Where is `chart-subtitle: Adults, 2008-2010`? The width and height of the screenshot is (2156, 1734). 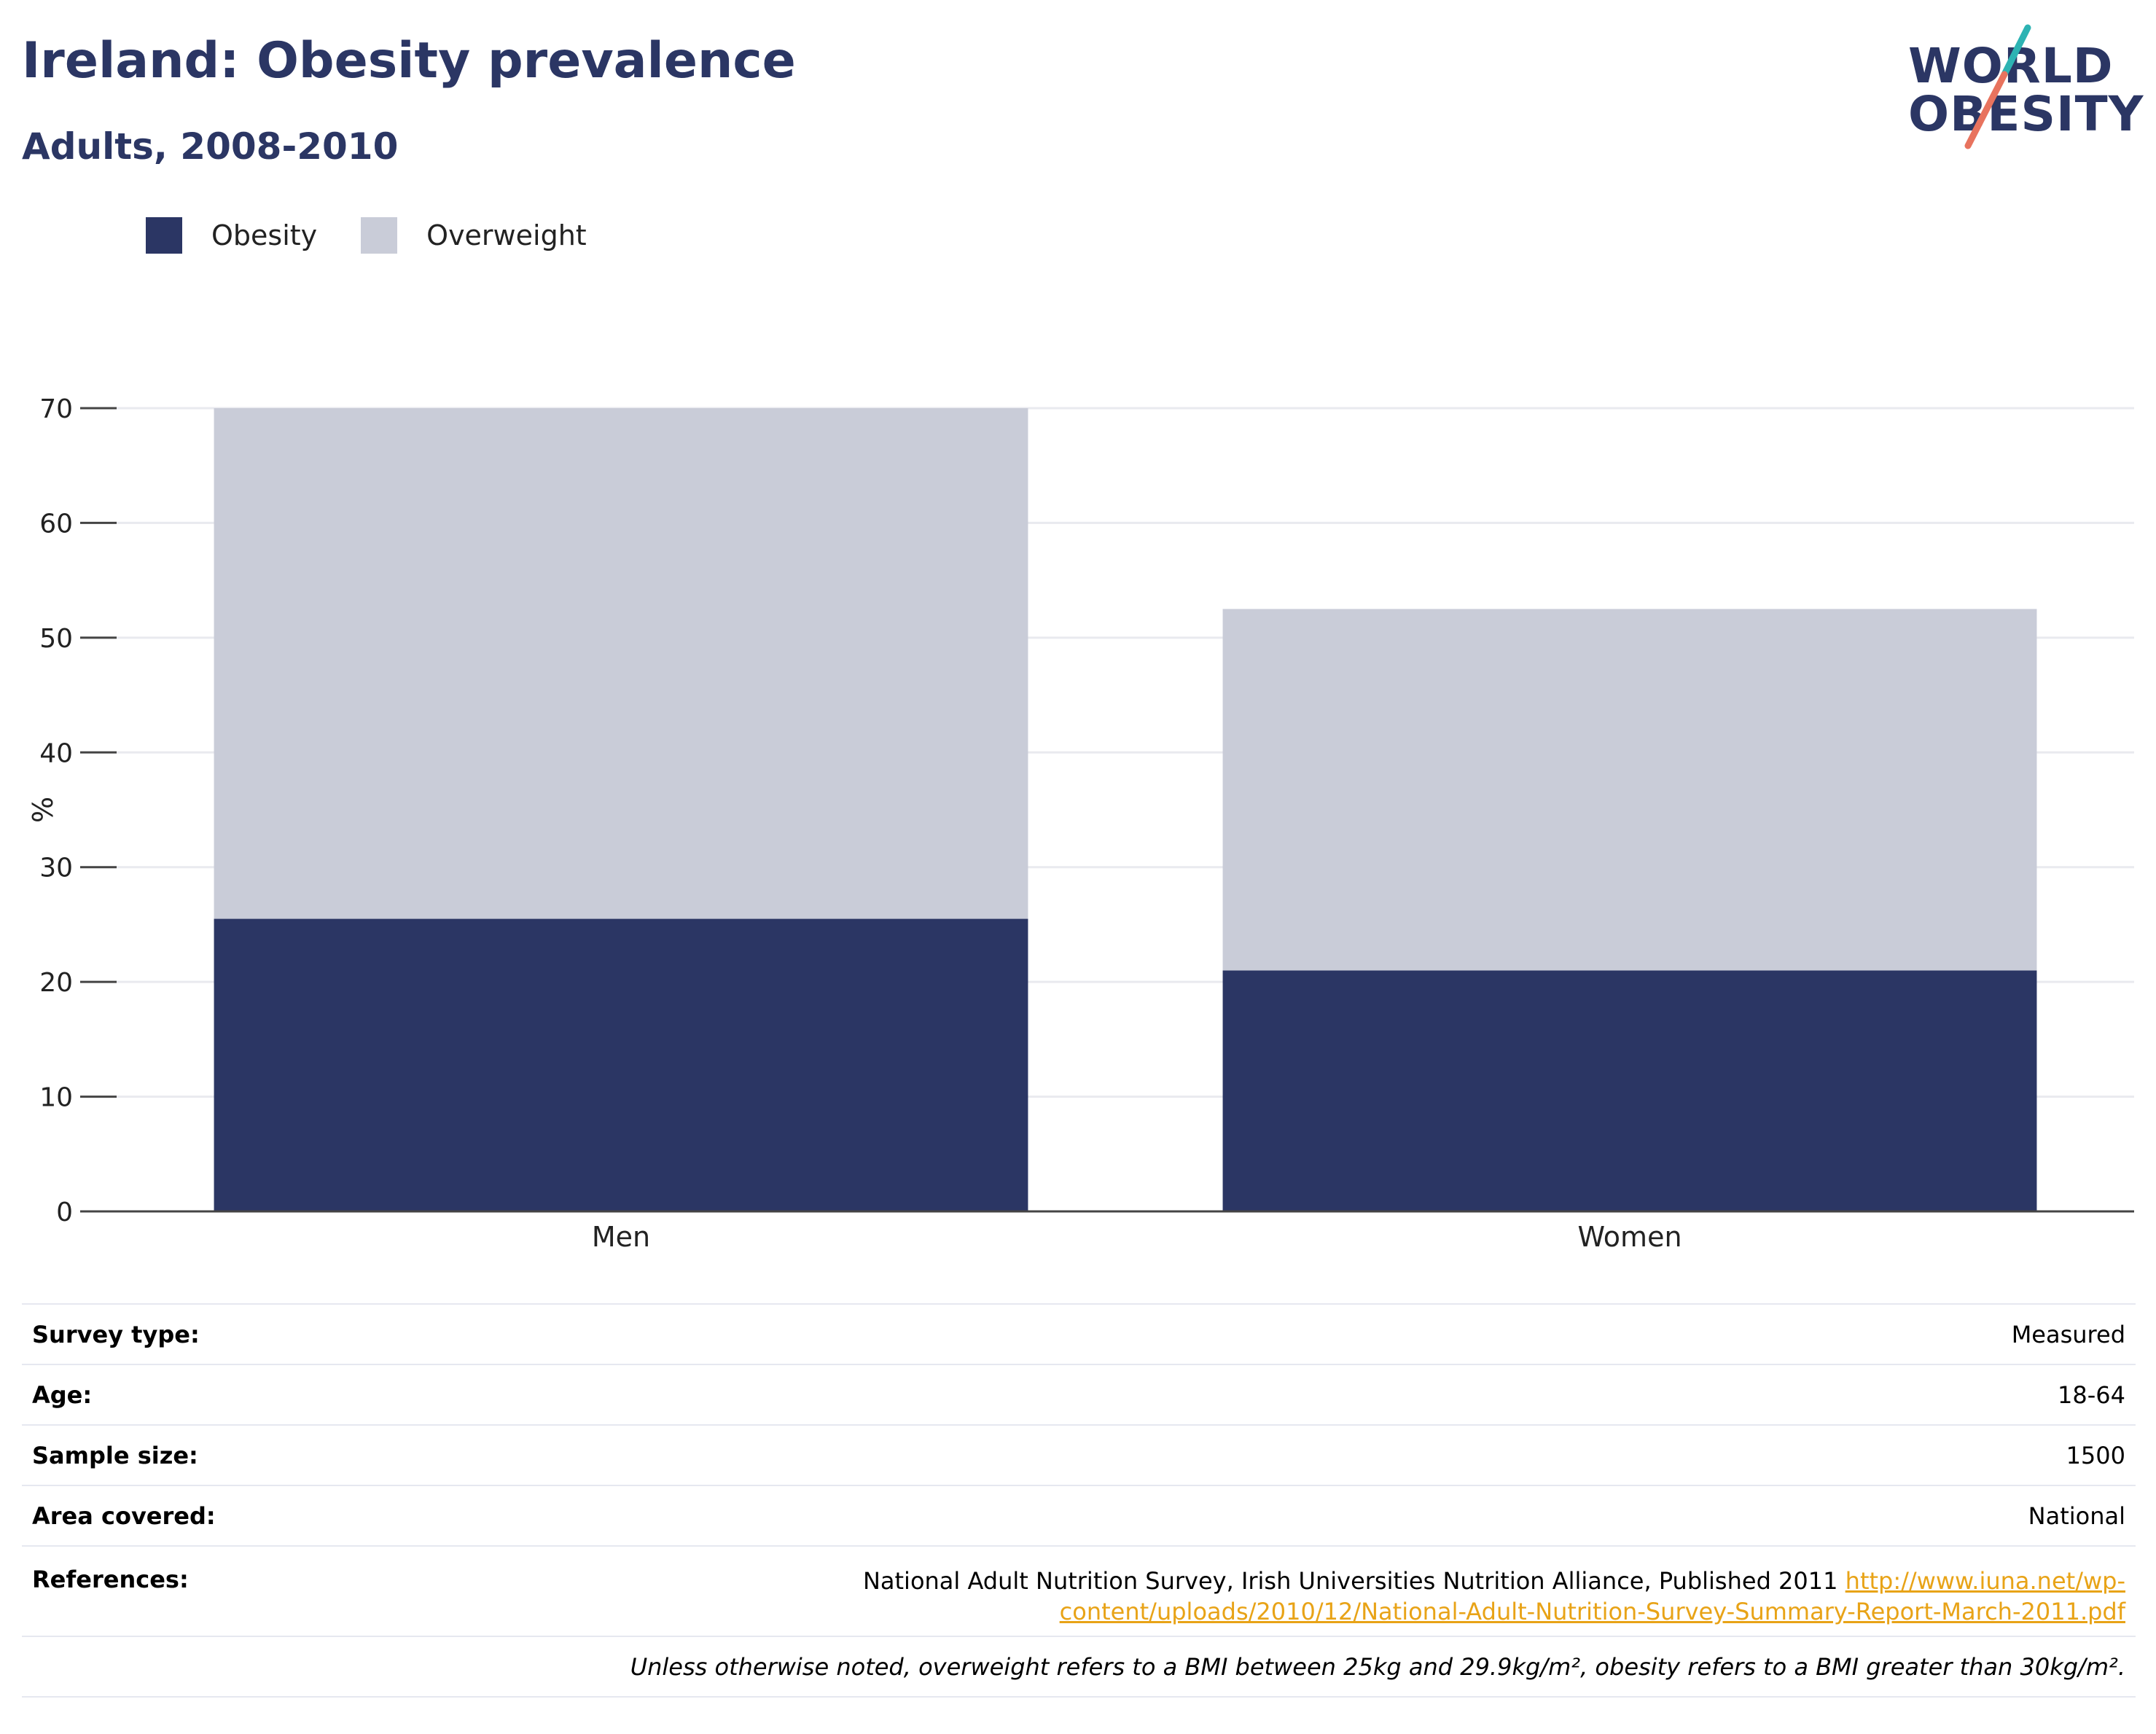 chart-subtitle: Adults, 2008-2010 is located at coordinates (210, 146).